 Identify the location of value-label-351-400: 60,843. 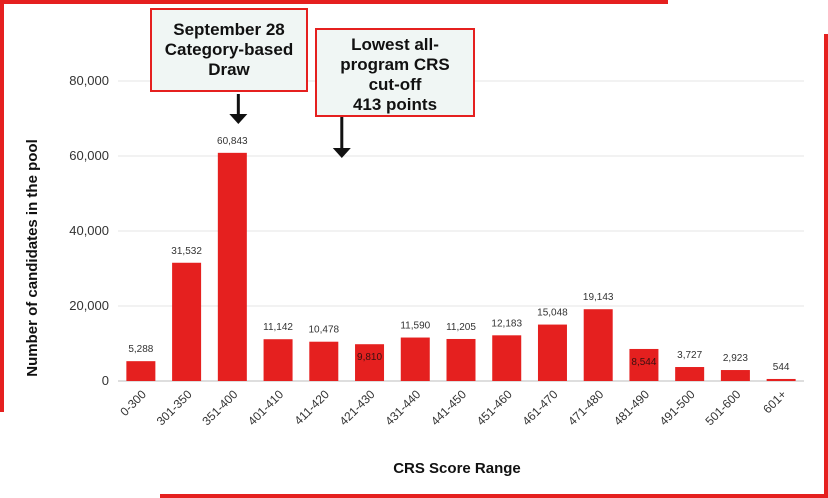
(232, 141).